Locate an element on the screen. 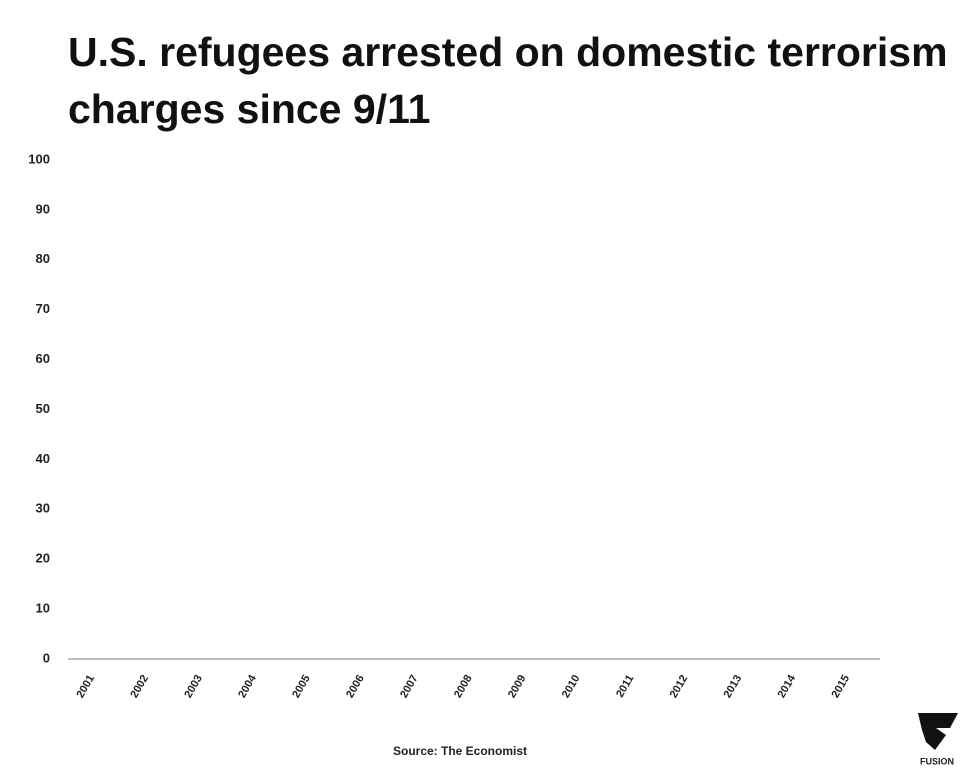 The image size is (980, 778). x-tick-label: 2001 is located at coordinates (85, 686).